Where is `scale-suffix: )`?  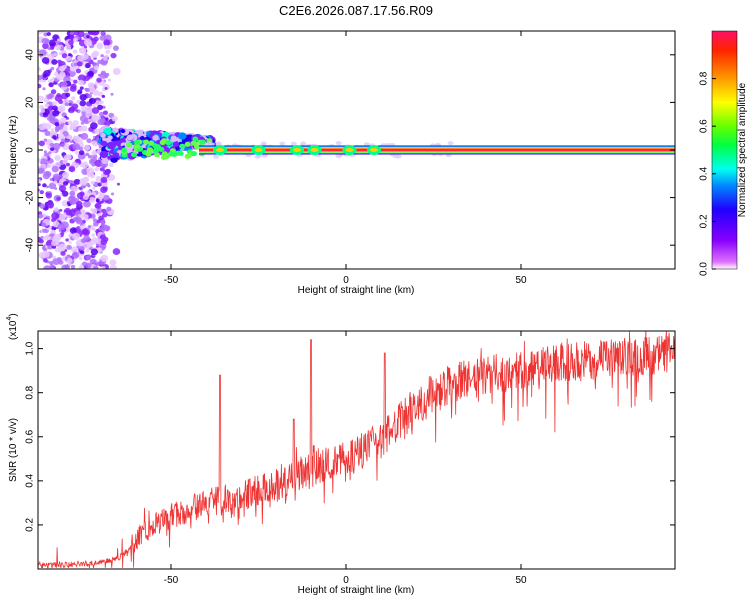 scale-suffix: ) is located at coordinates (13, 314).